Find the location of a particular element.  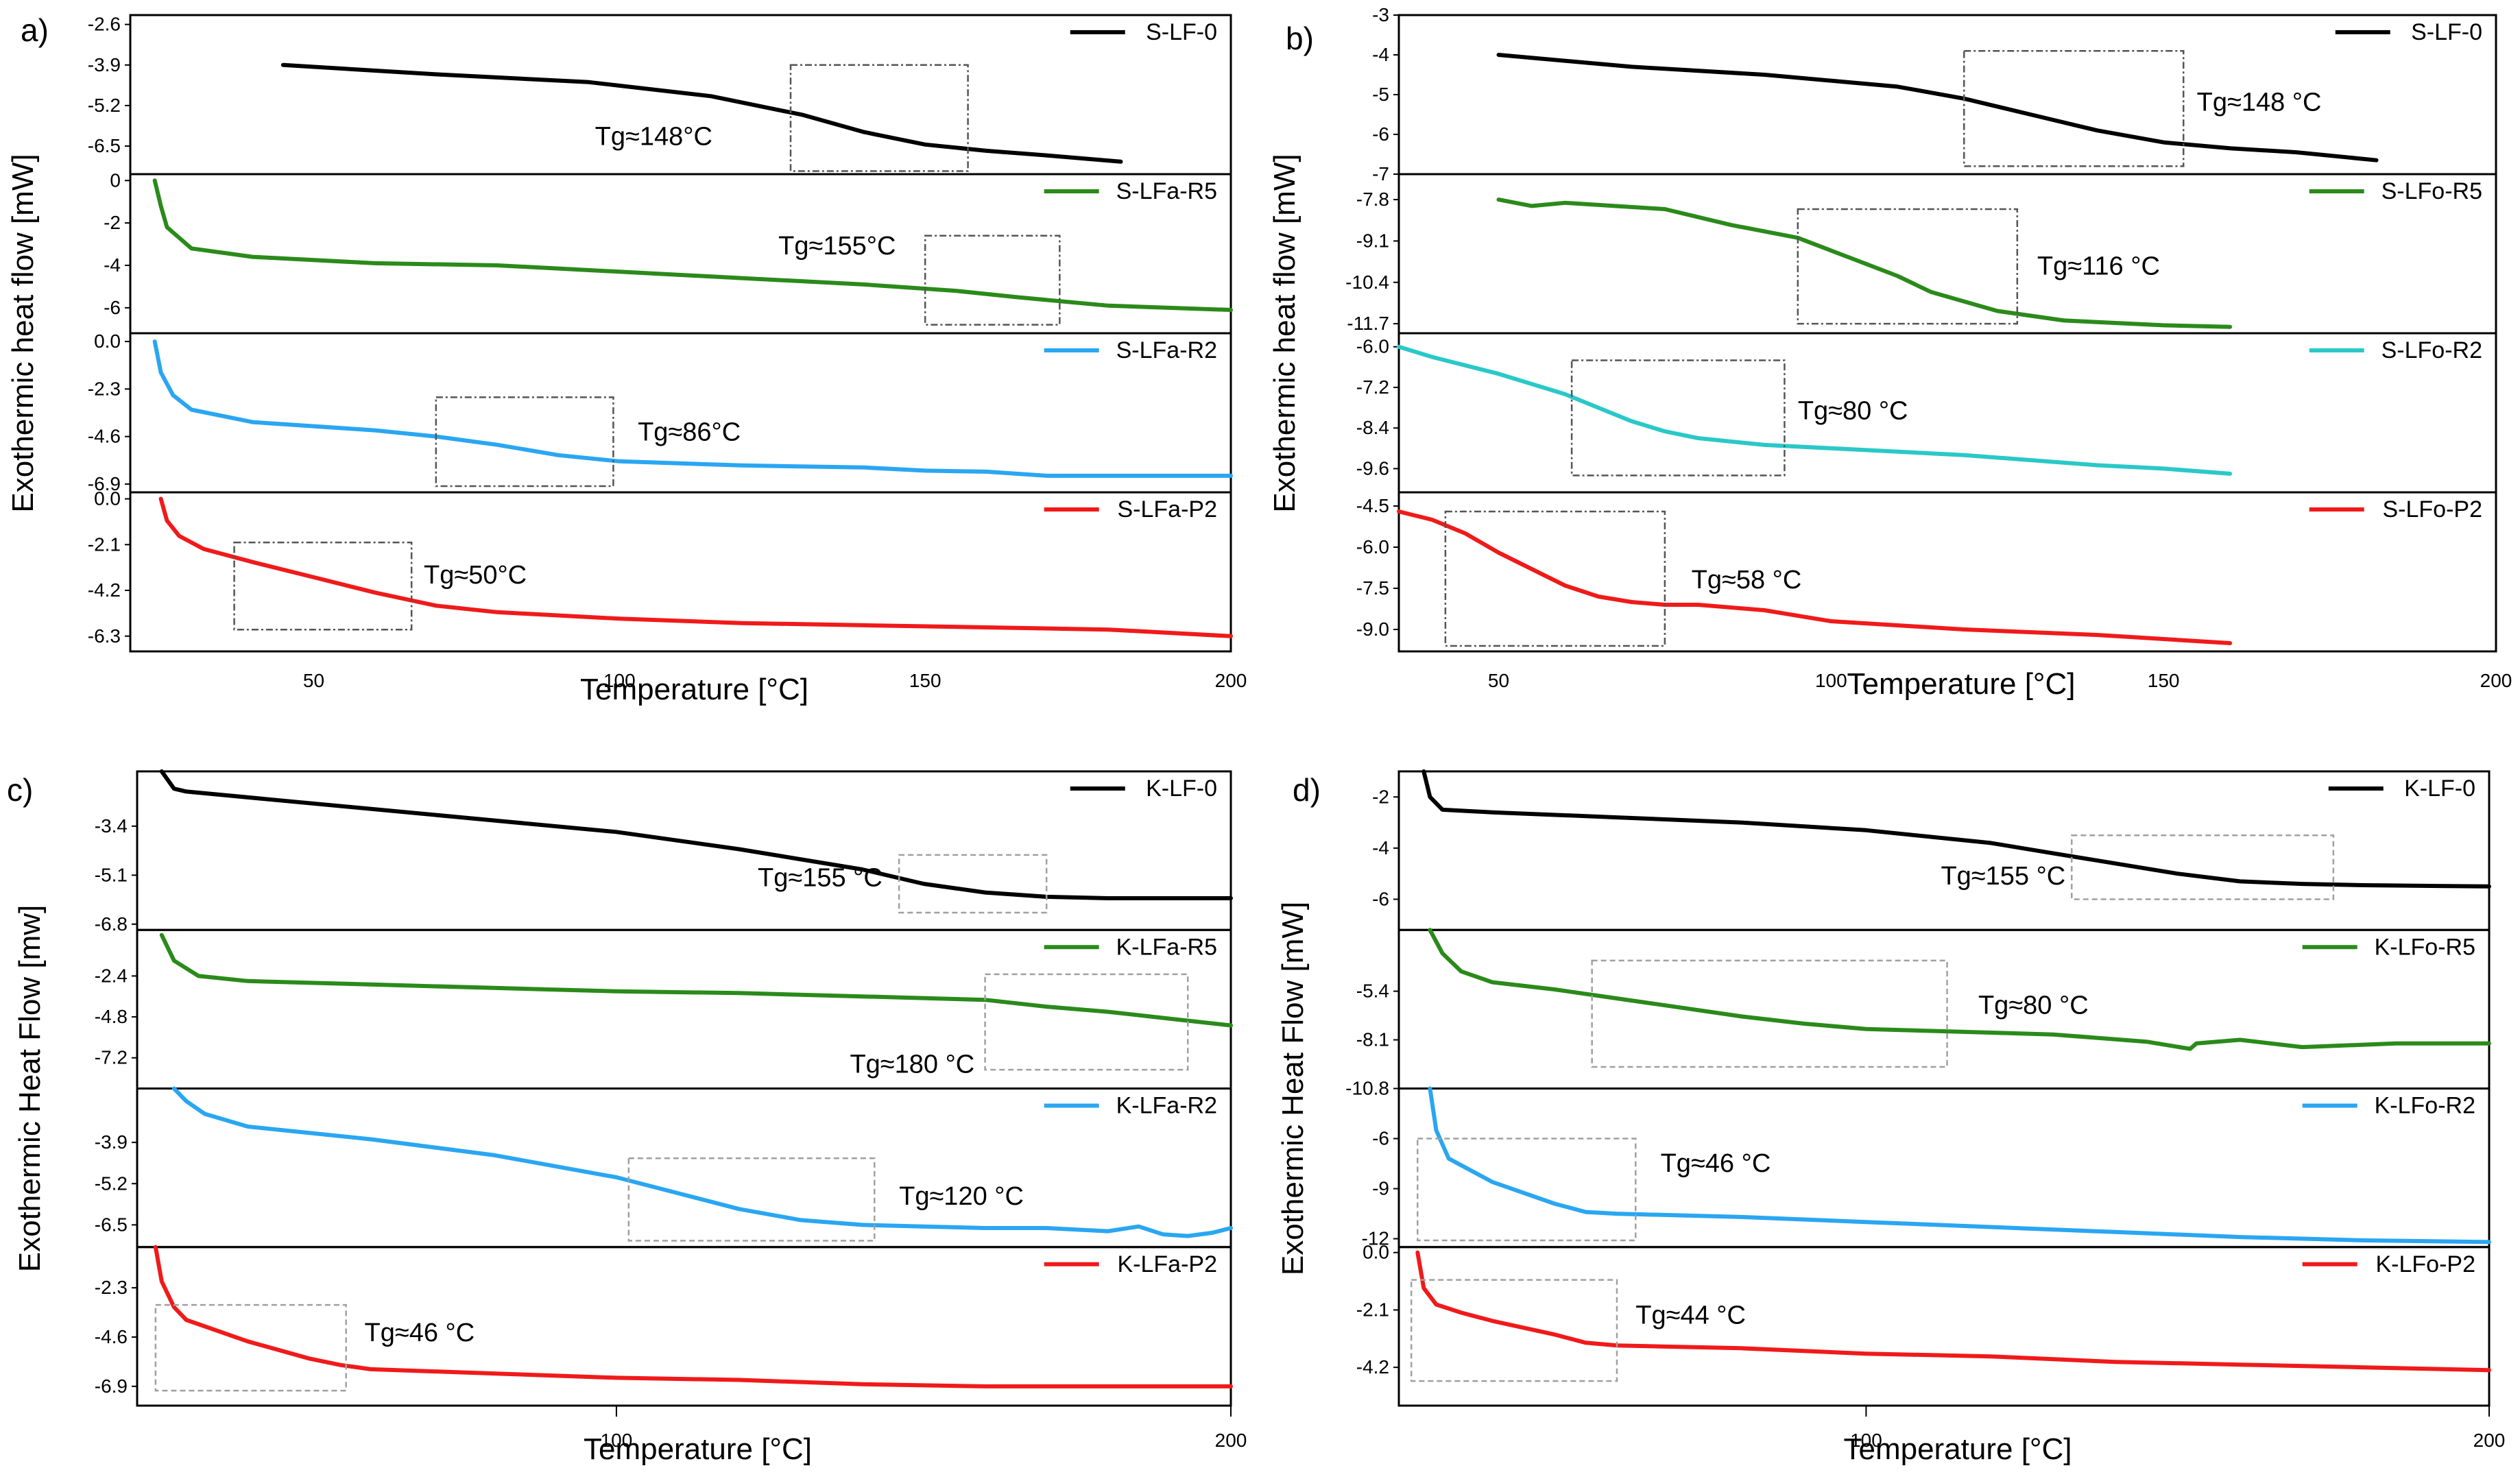

y-tick-label: -10.4 is located at coordinates (1367, 282).